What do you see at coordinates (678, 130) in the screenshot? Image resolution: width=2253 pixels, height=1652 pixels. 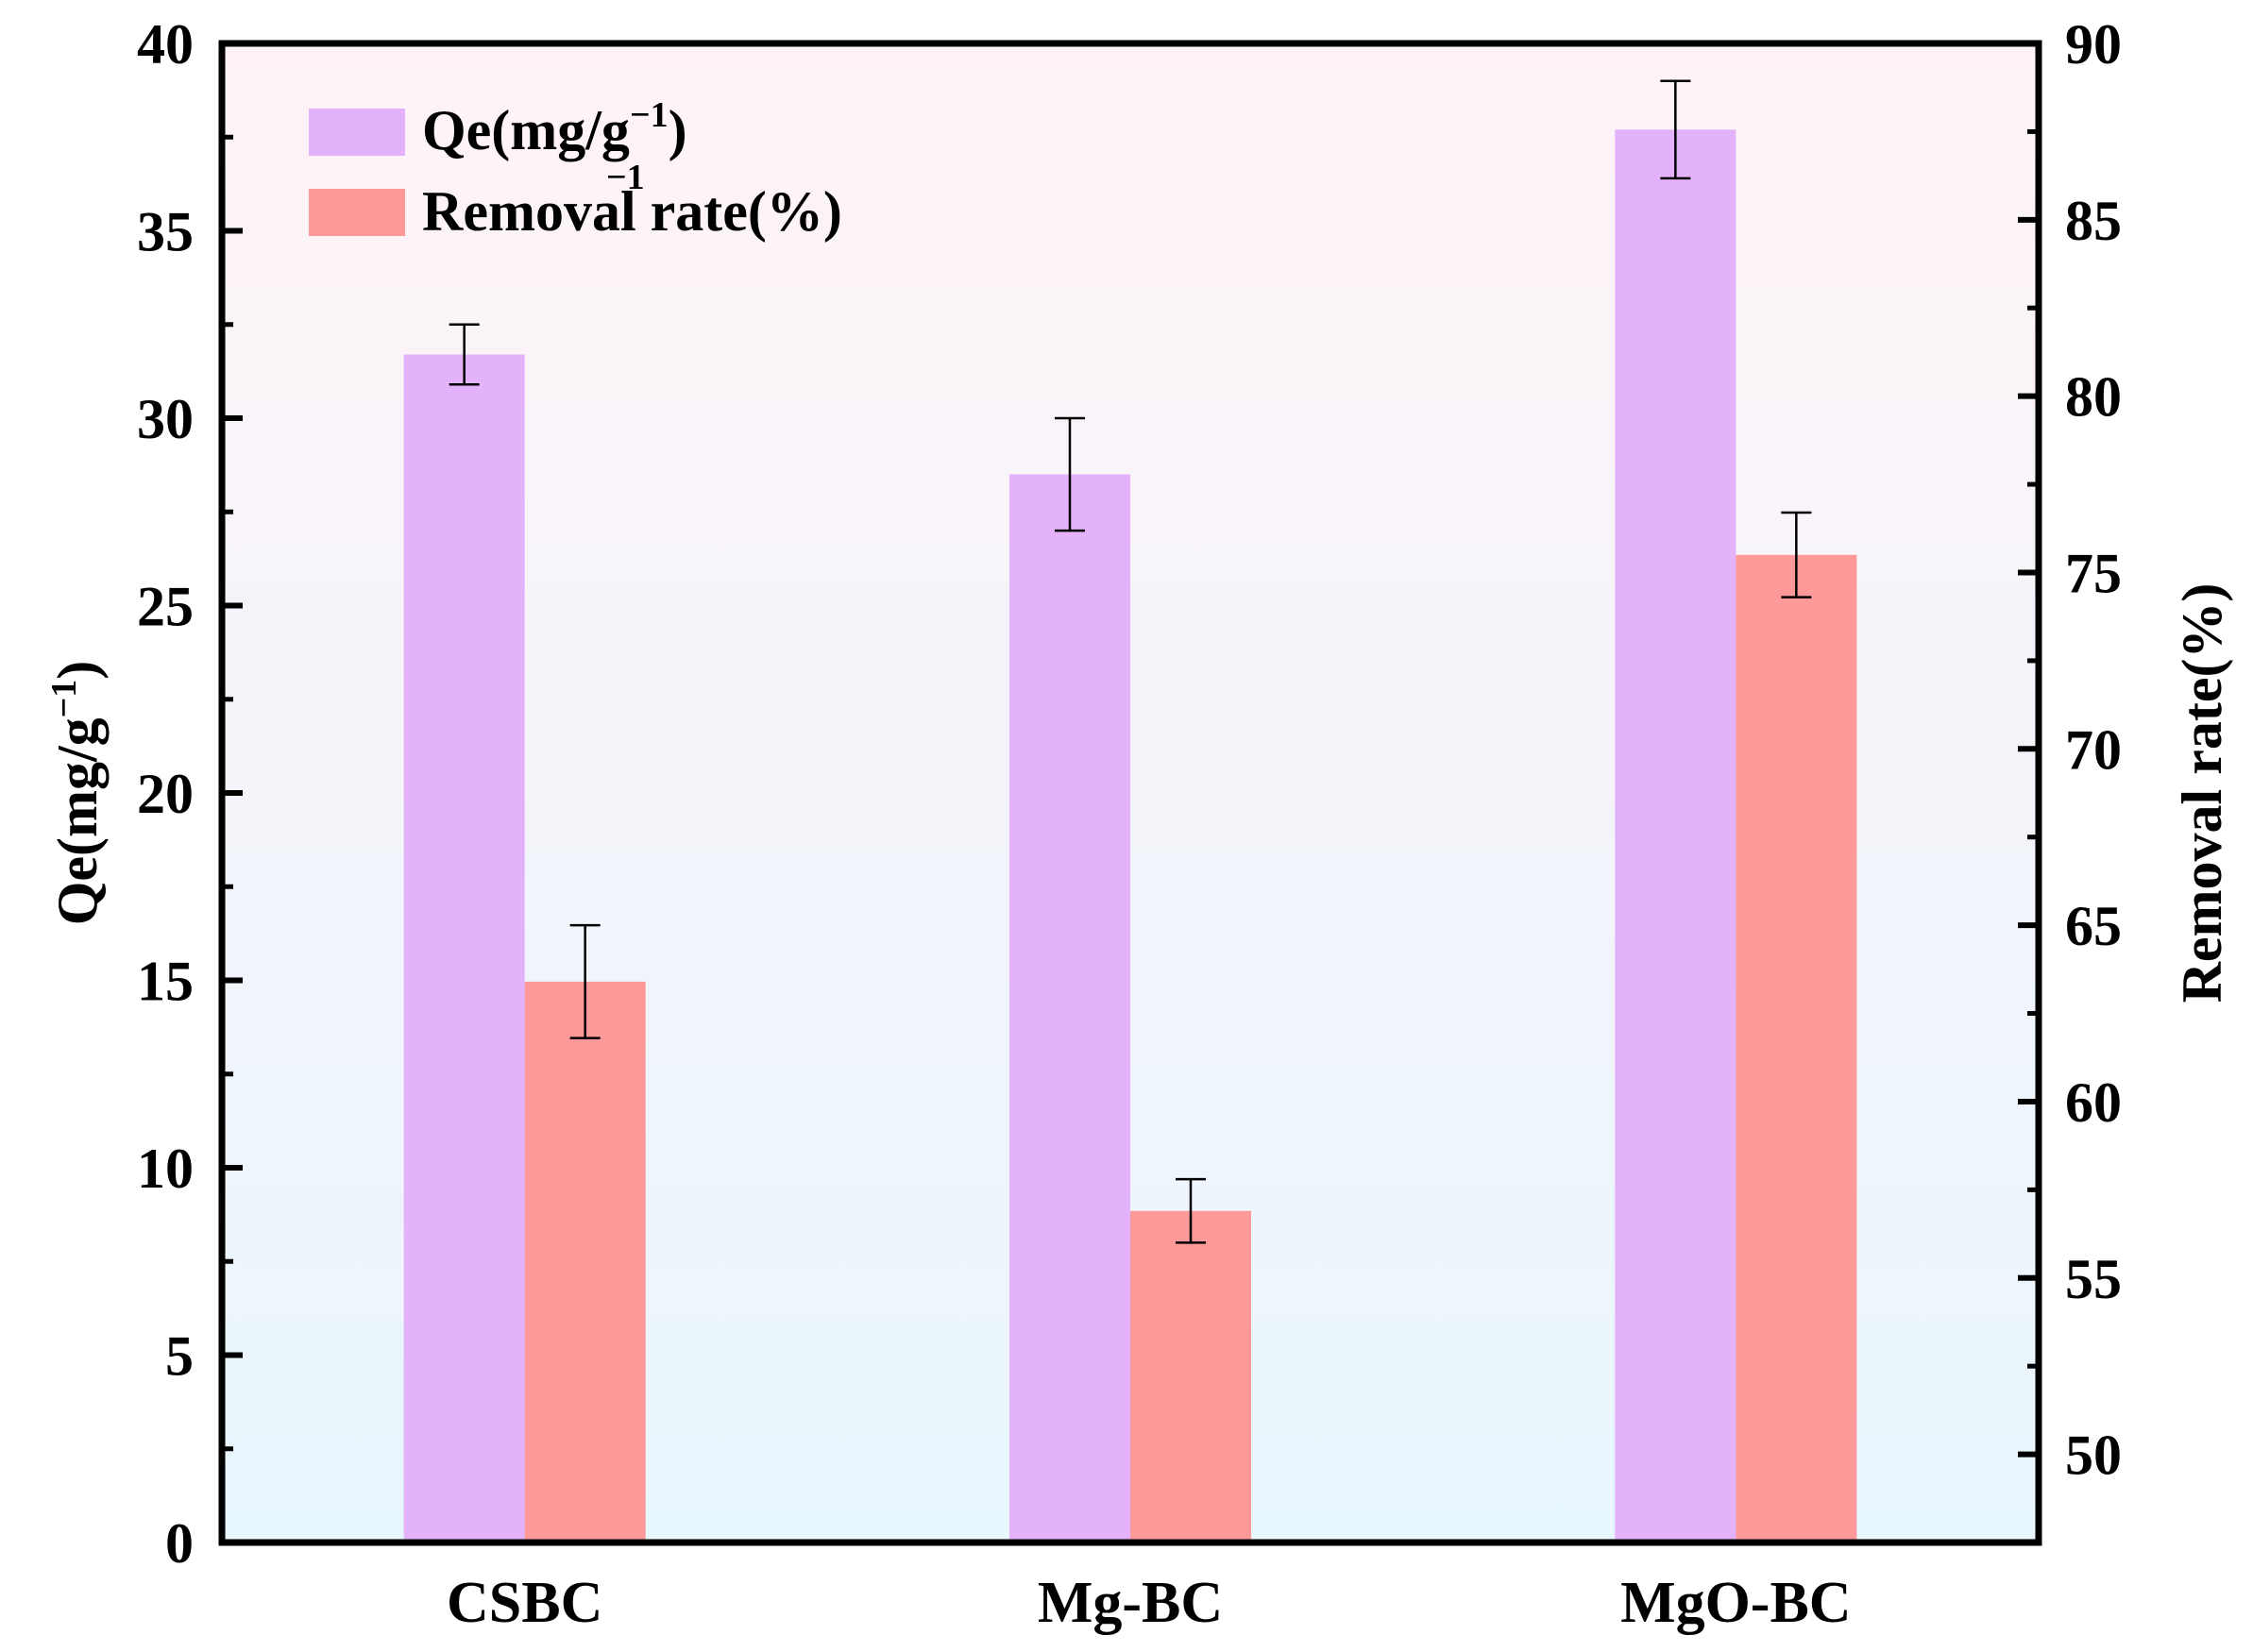 I see `legend-label-qe-end: )` at bounding box center [678, 130].